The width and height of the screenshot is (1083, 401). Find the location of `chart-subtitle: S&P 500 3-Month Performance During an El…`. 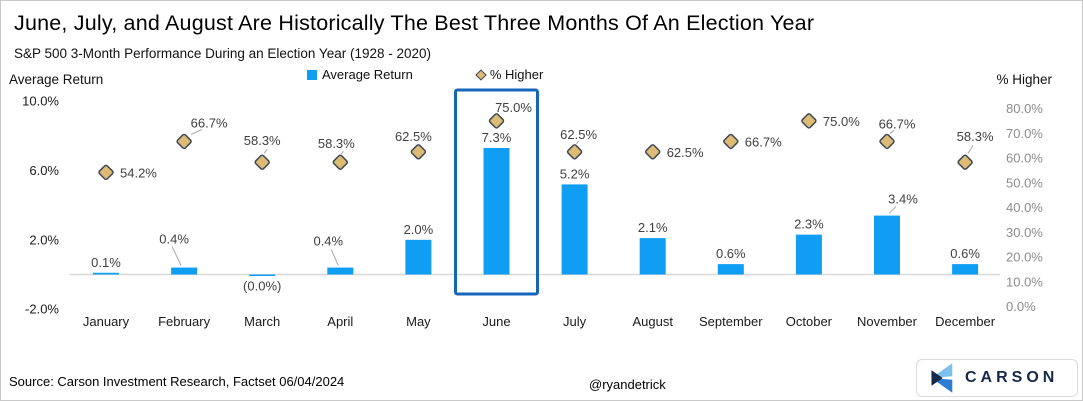

chart-subtitle: S&P 500 3-Month Performance During an El… is located at coordinates (223, 53).